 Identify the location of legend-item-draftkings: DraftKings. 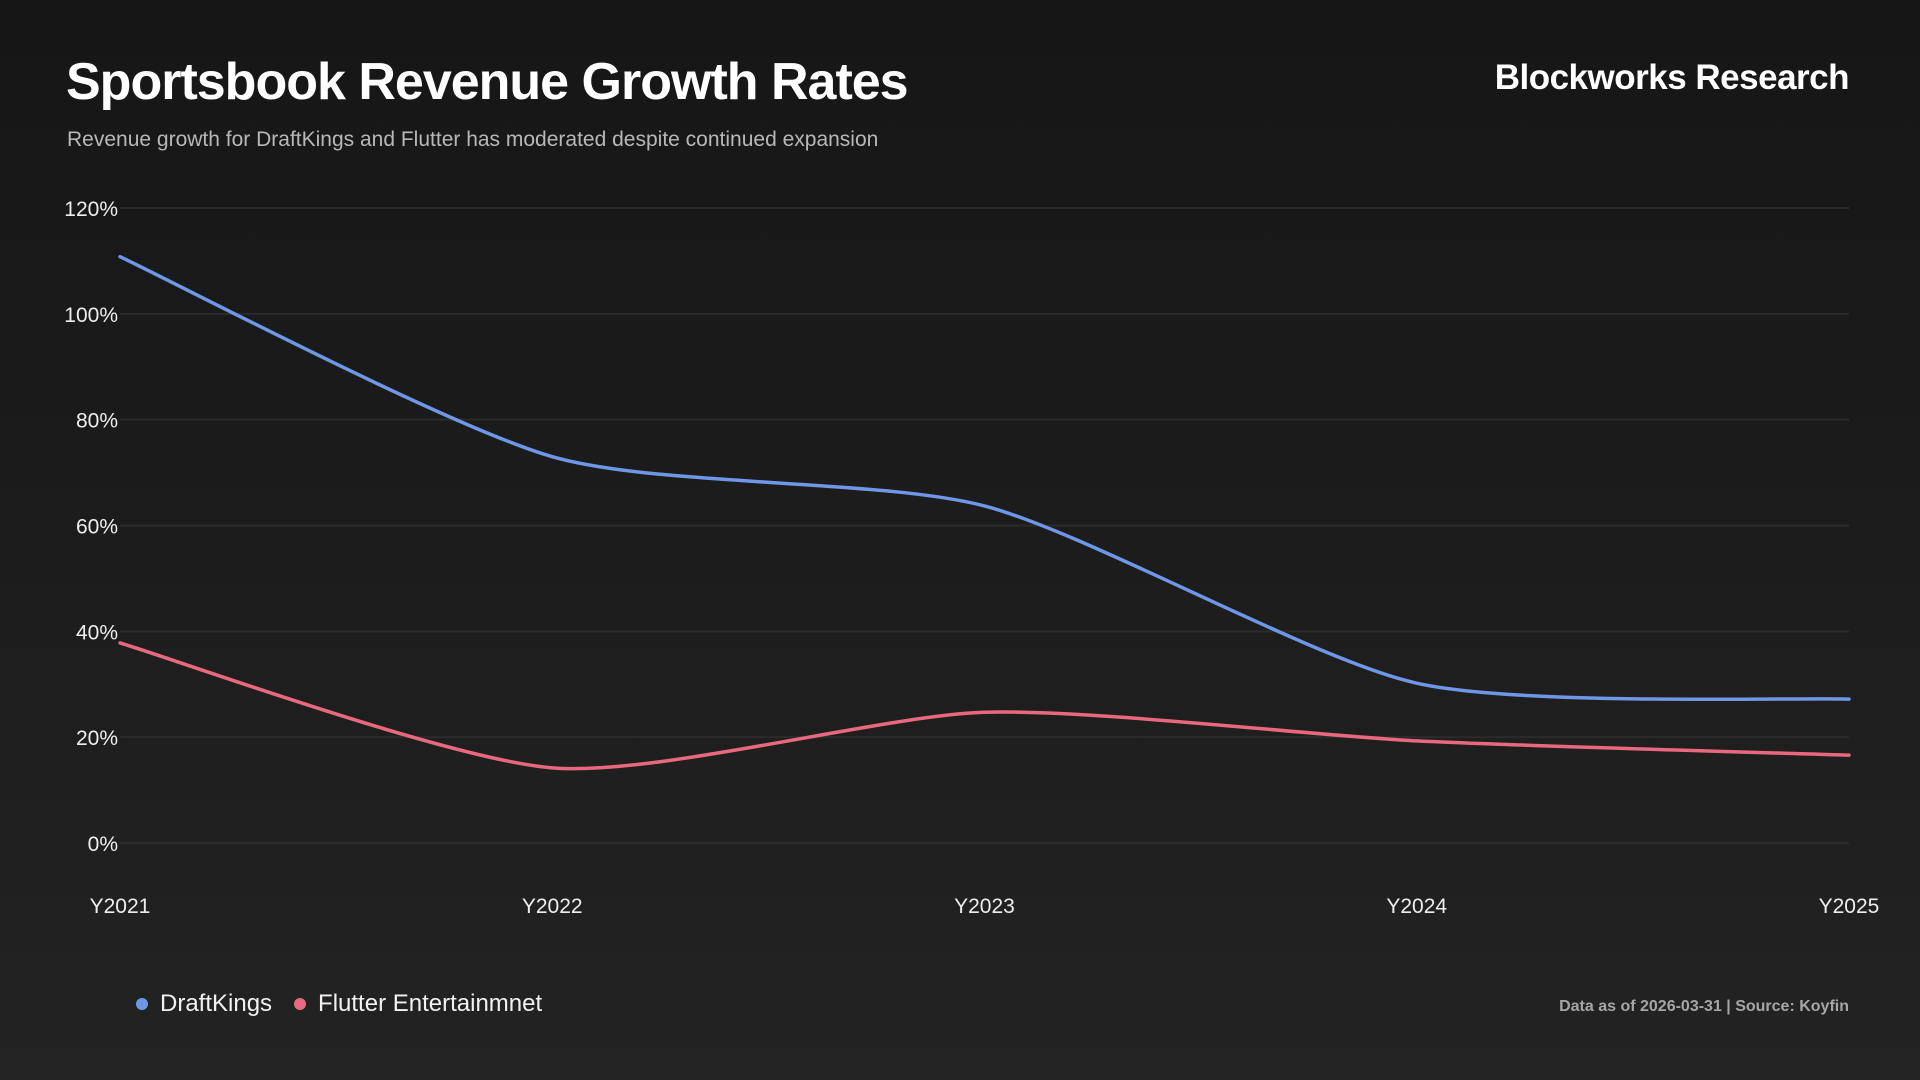
(204, 1004).